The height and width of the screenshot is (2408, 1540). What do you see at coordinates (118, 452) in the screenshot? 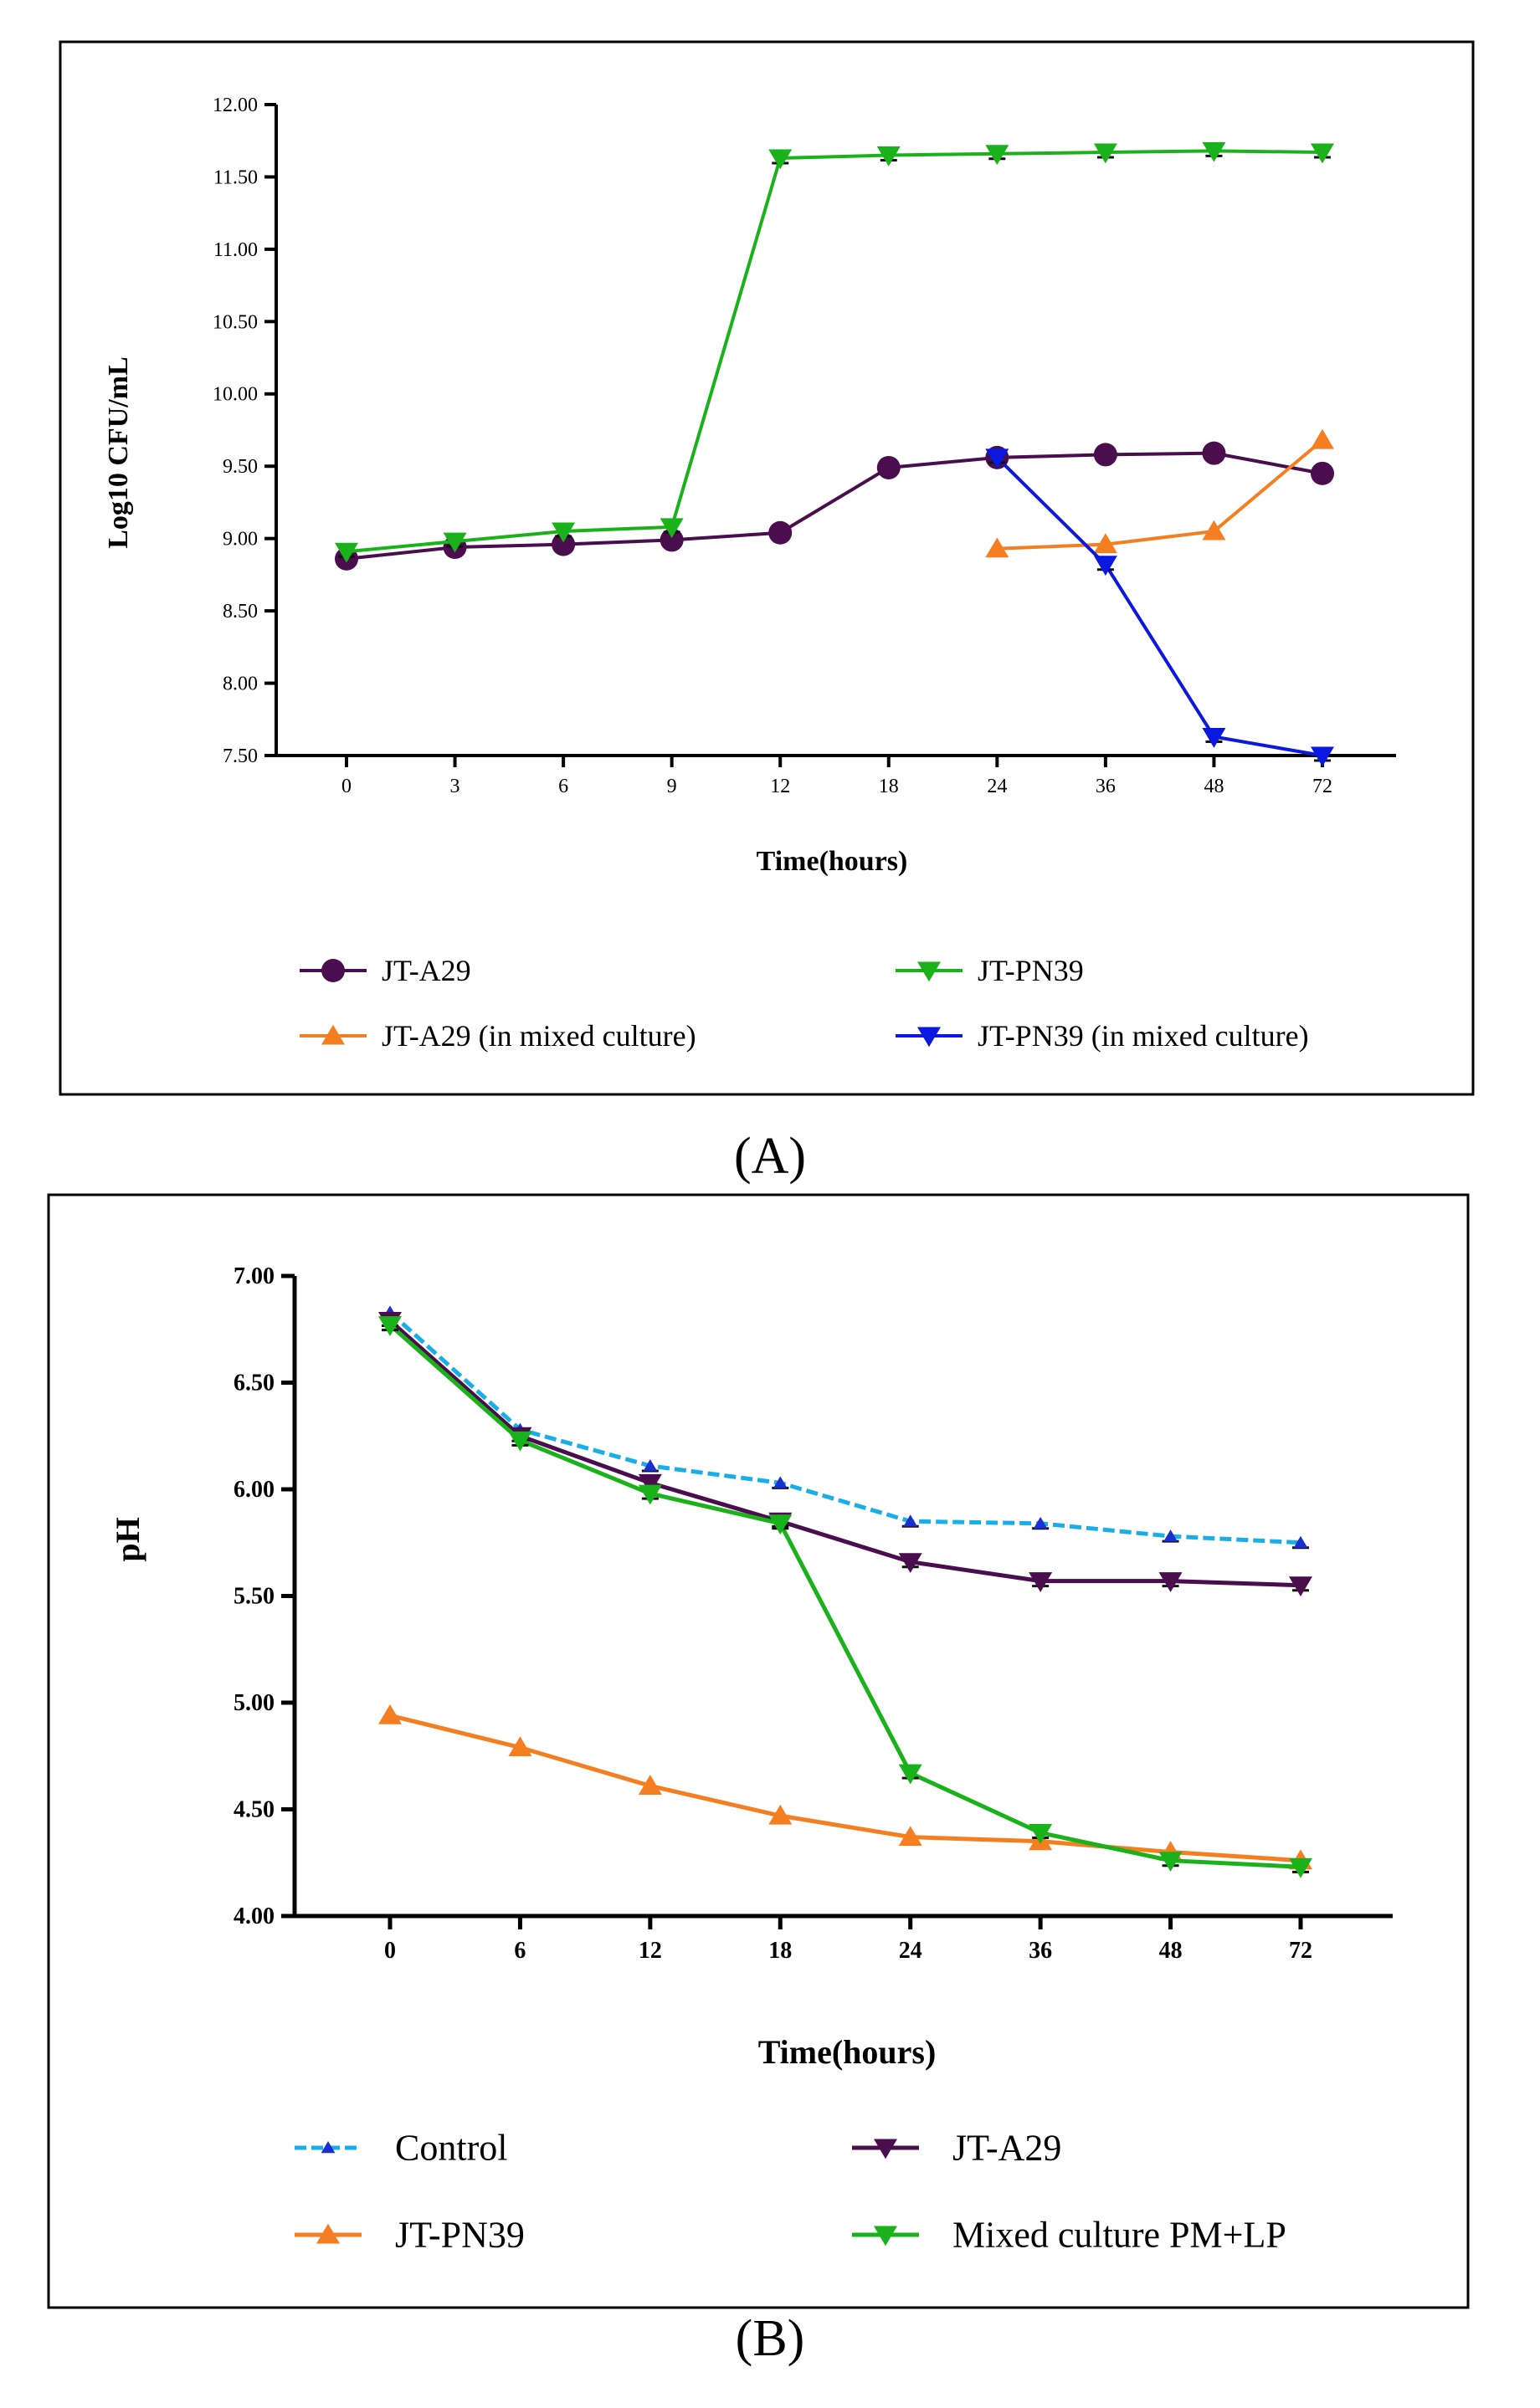
I see `y-axis-label: Log10 CFU/mL` at bounding box center [118, 452].